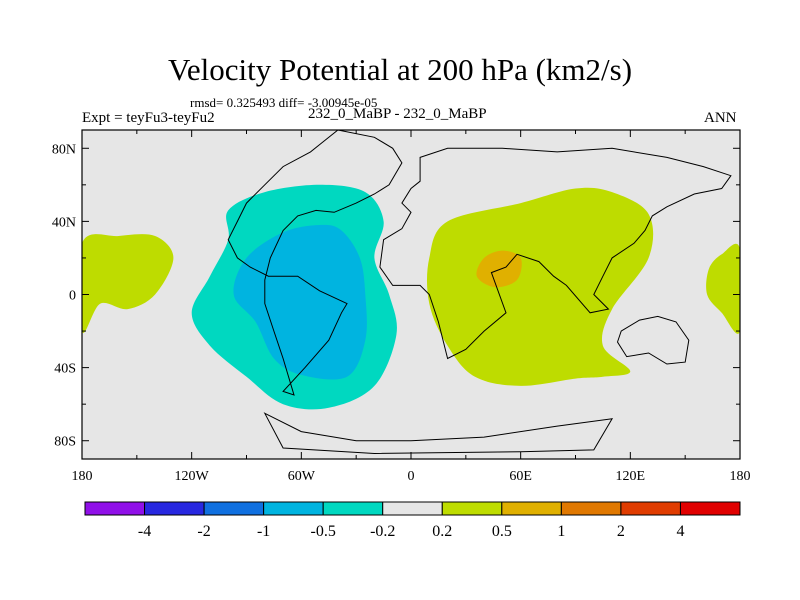 Image resolution: width=800 pixels, height=600 pixels. Describe the element at coordinates (128, 283) in the screenshot. I see `contour-region-pacific-west-positive` at that location.